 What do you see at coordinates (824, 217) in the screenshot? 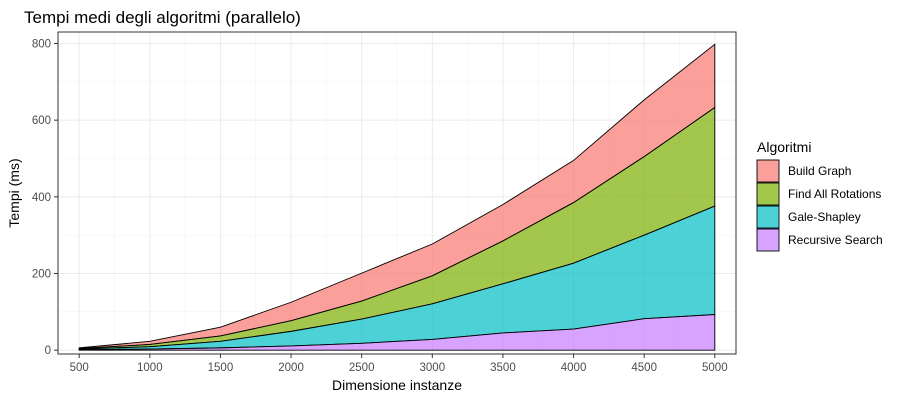
I see `legend-label-gale-shapley: Gale-Shapley` at bounding box center [824, 217].